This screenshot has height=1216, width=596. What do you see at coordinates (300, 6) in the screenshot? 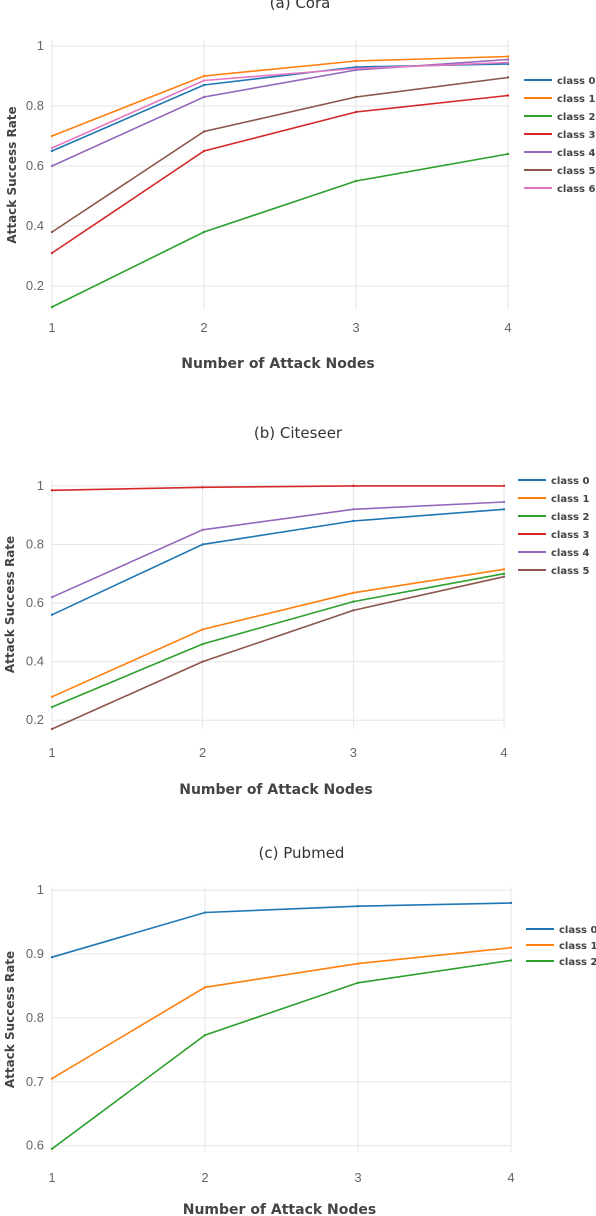
I see `chart-title: (a) Cora` at bounding box center [300, 6].